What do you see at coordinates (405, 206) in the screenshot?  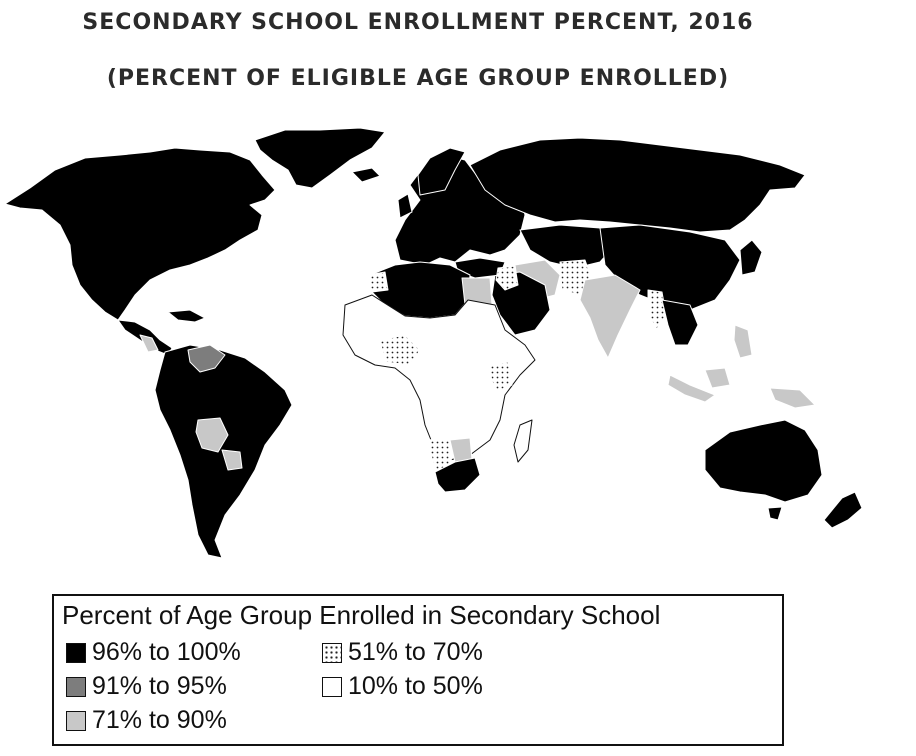 I see `uk` at bounding box center [405, 206].